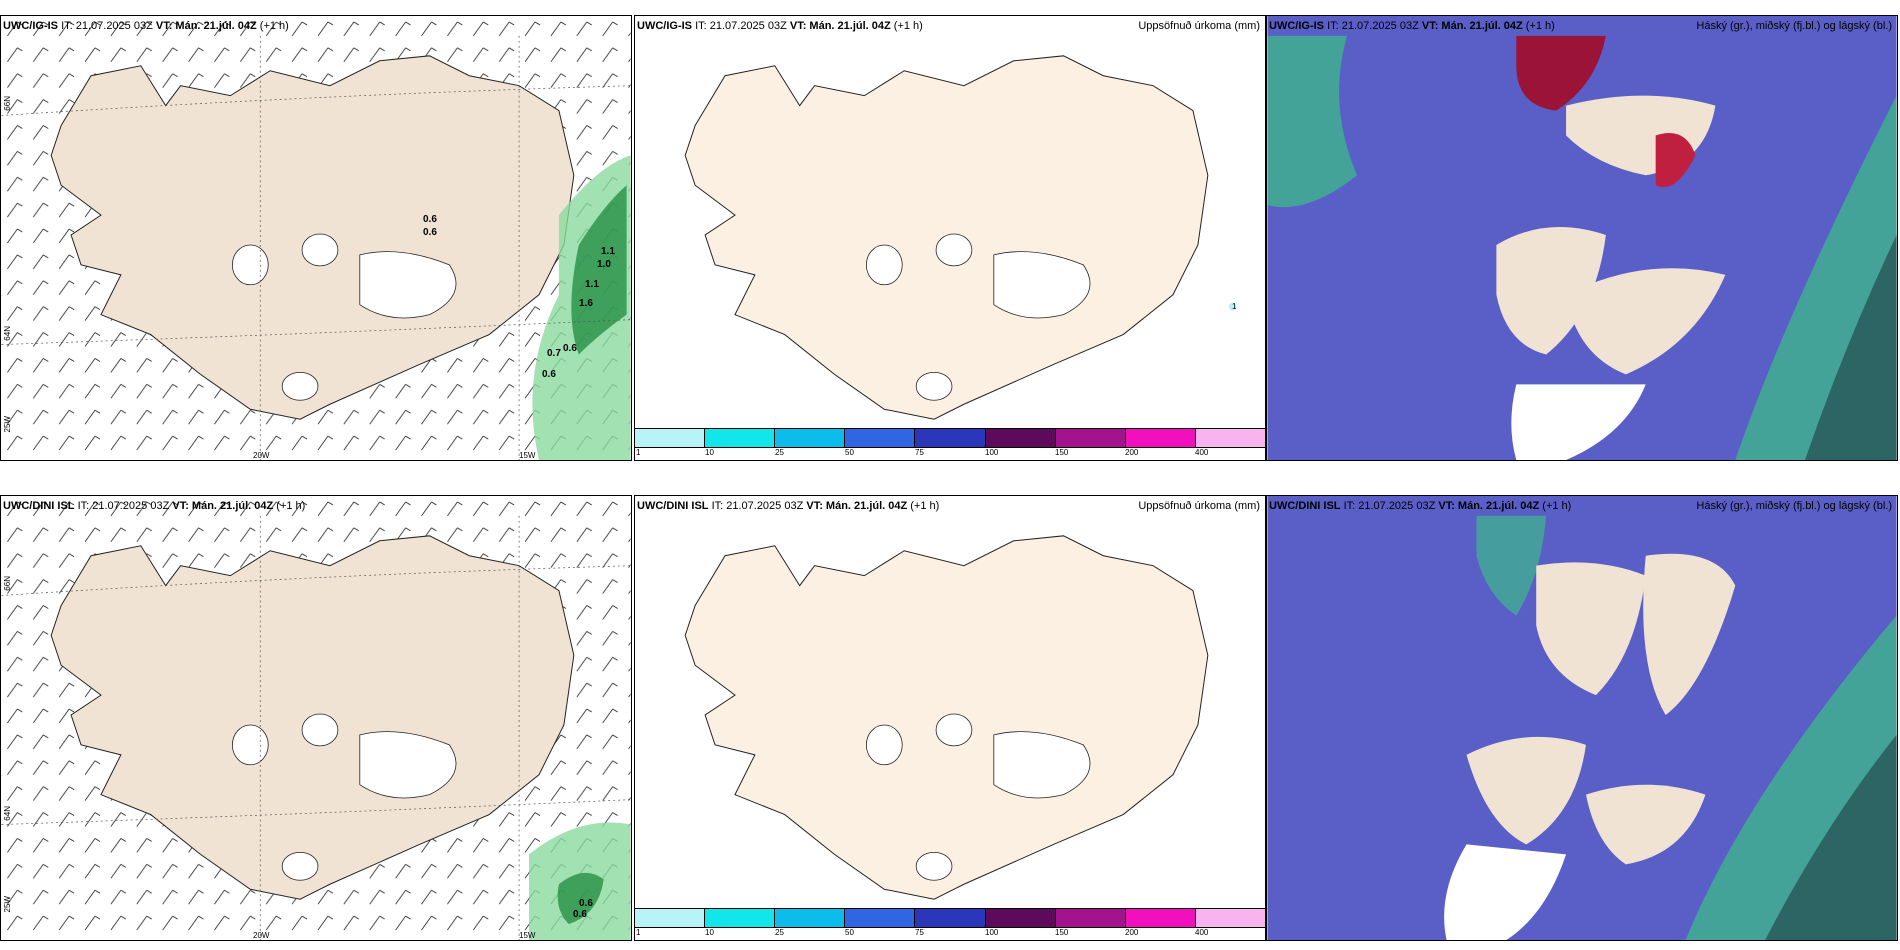 The width and height of the screenshot is (1900, 950). What do you see at coordinates (1234, 306) in the screenshot?
I see `precip-value: 1` at bounding box center [1234, 306].